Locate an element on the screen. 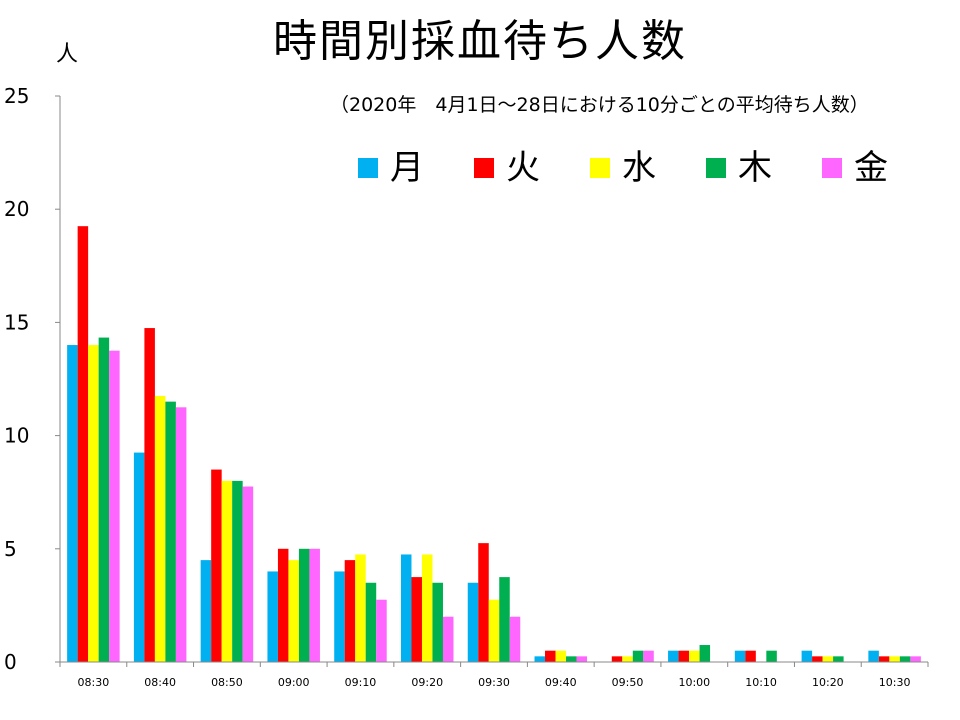  legend-label-mon: 月 is located at coordinates (407, 168).